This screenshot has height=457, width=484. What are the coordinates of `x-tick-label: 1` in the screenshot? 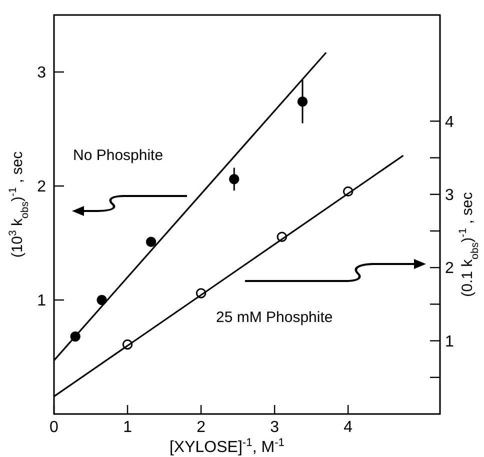 It's located at (127, 427).